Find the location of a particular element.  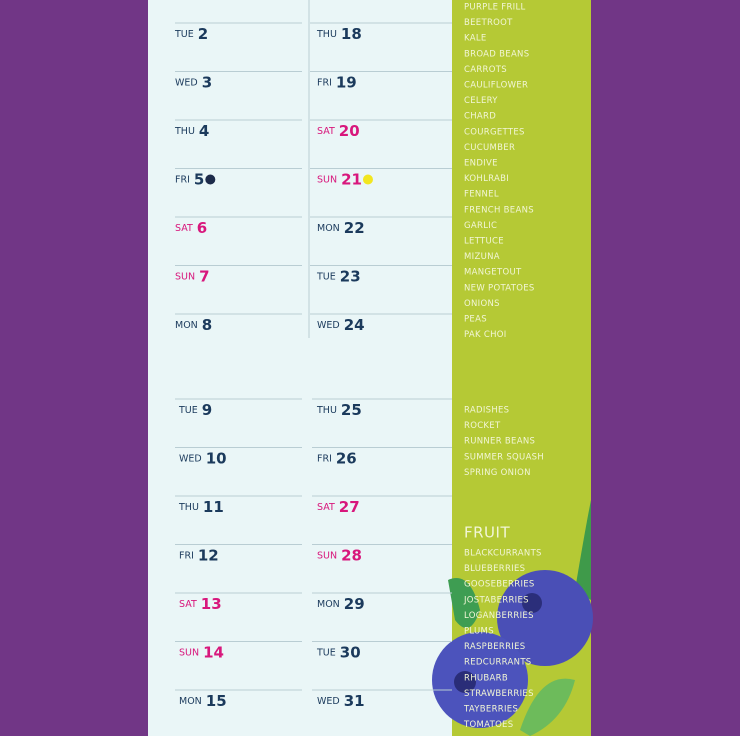

produce-item: JOSTABERRIES is located at coordinates (496, 600).